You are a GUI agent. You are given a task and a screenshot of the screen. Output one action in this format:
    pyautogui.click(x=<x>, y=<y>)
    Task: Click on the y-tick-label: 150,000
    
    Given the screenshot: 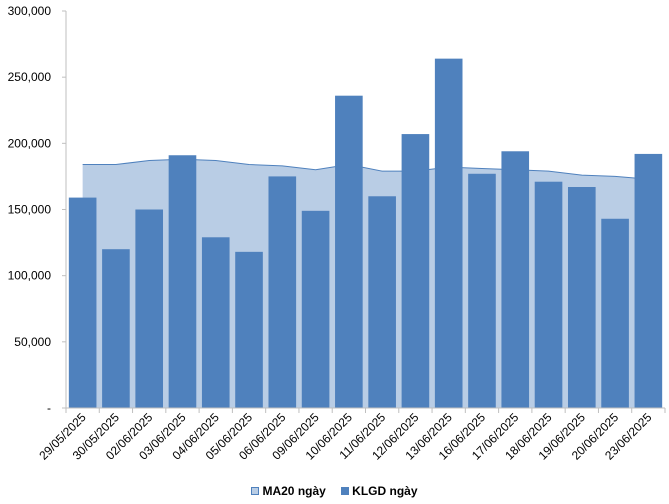 What is the action you would take?
    pyautogui.click(x=30, y=210)
    